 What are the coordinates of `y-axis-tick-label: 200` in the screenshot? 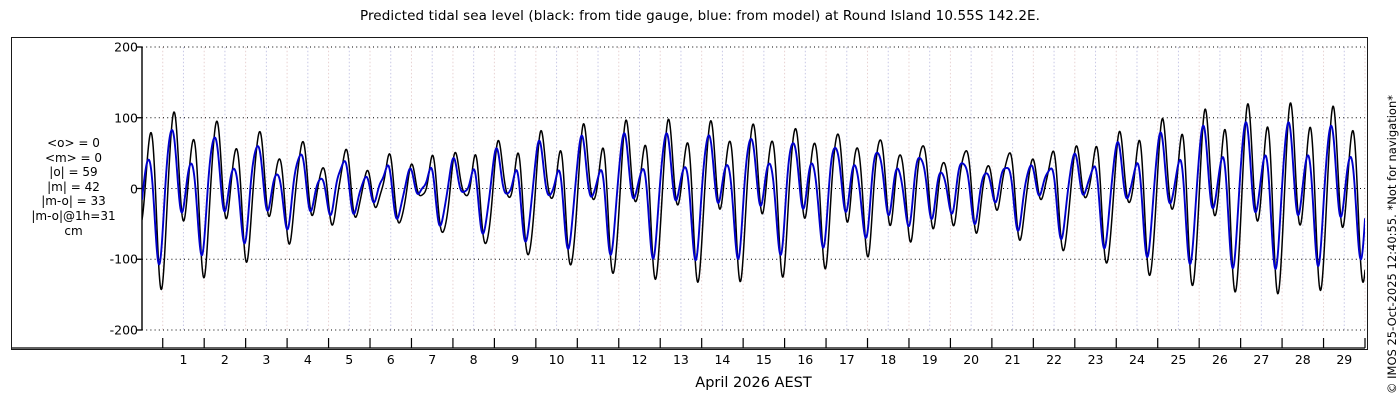 It's located at (126, 47).